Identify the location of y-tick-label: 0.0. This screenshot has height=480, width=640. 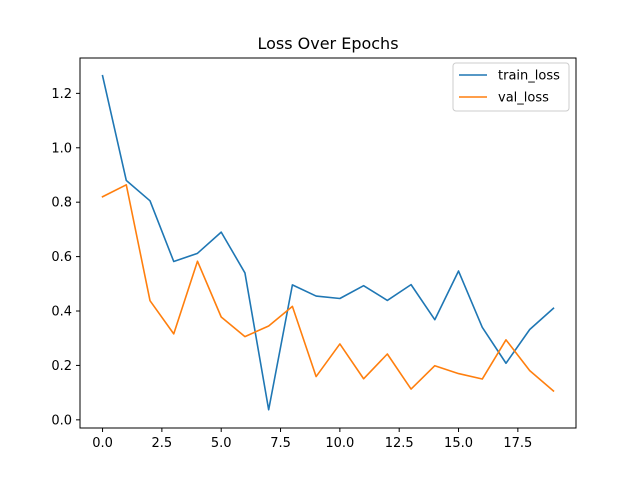
(61, 420).